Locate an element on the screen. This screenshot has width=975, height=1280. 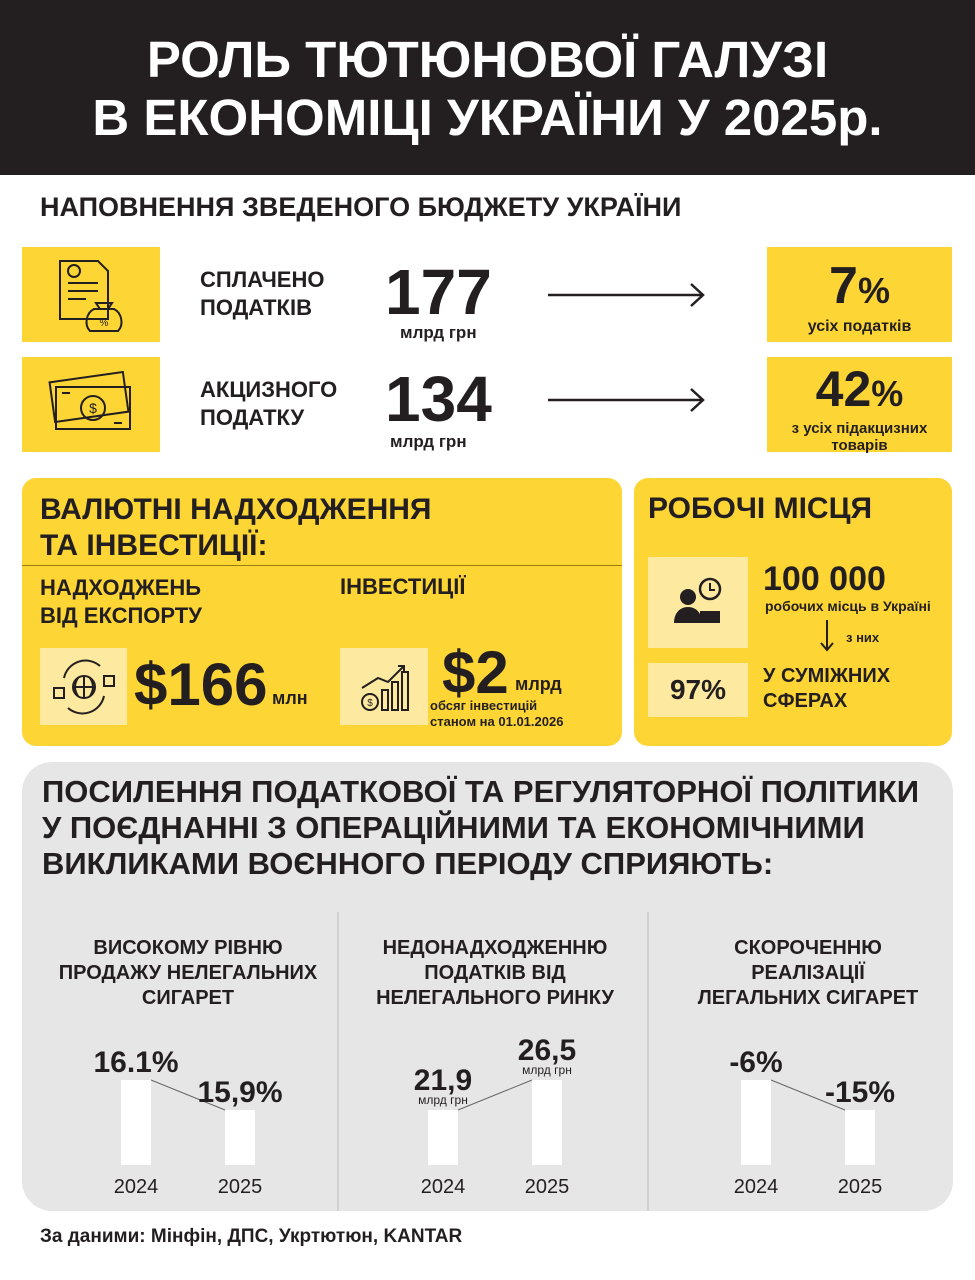
count-note: робочих місць в Україні is located at coordinates (848, 606).